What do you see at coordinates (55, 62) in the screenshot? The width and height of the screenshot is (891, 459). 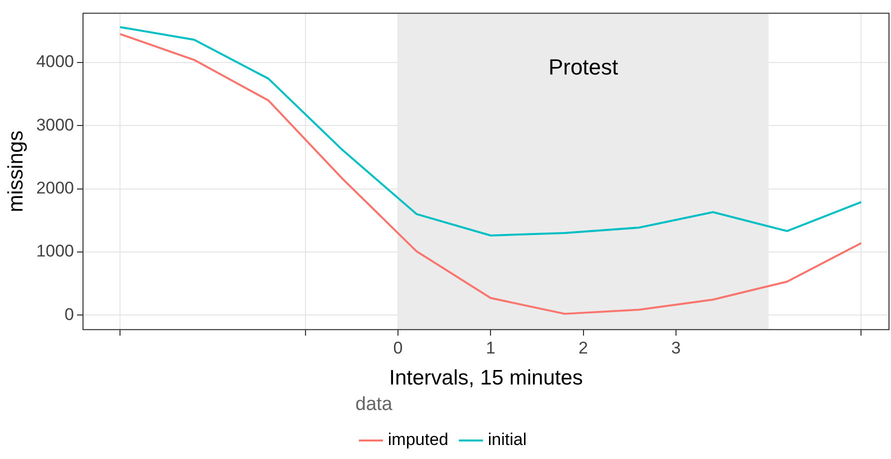 I see `y-tick-label: 4000` at bounding box center [55, 62].